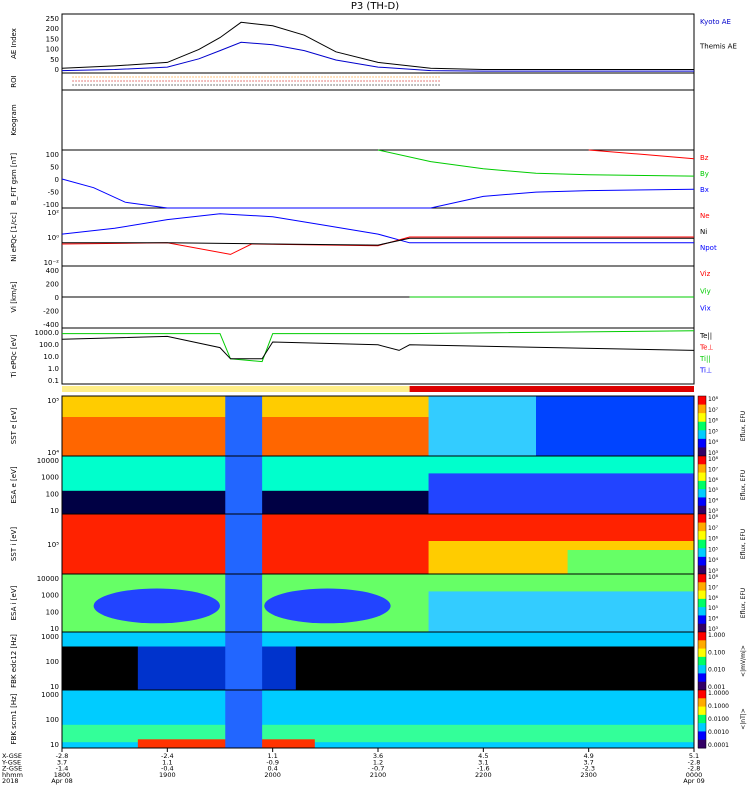 This screenshot has width=750, height=800. I want to click on footer-value: 3.7, so click(62, 762).